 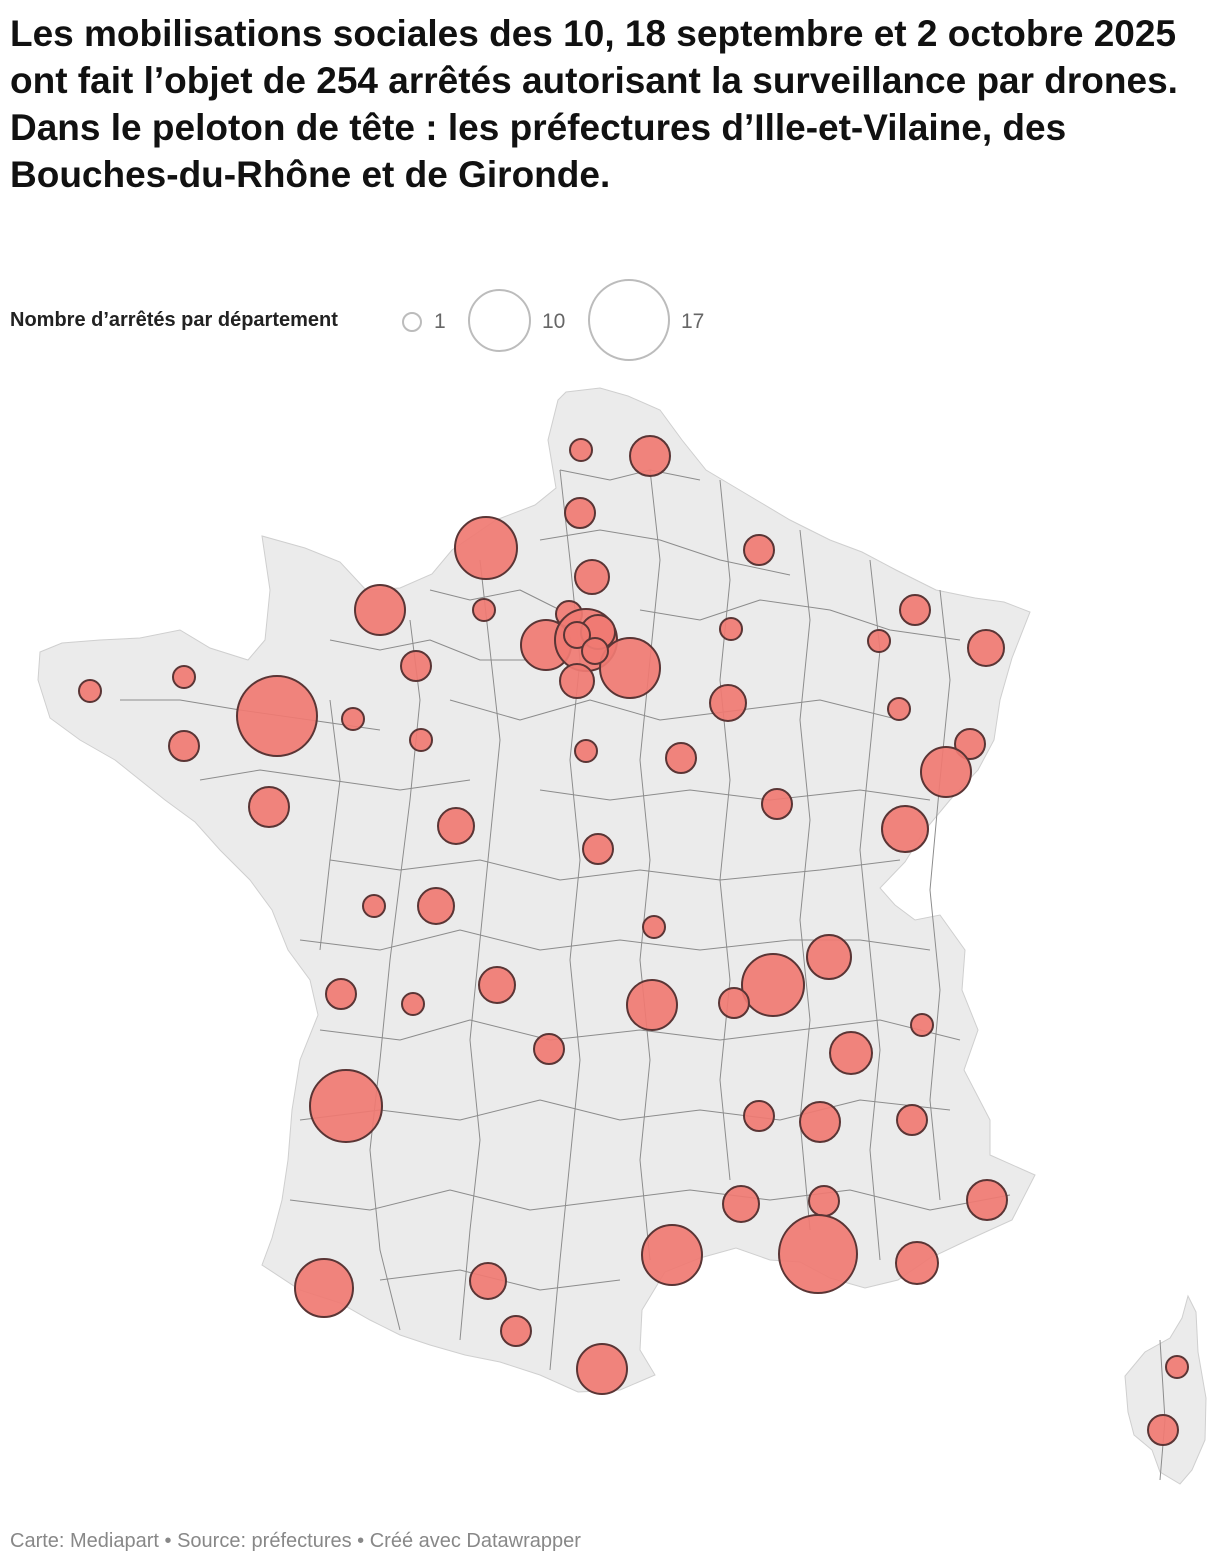 What do you see at coordinates (1165, 1389) in the screenshot?
I see `corsica-shape` at bounding box center [1165, 1389].